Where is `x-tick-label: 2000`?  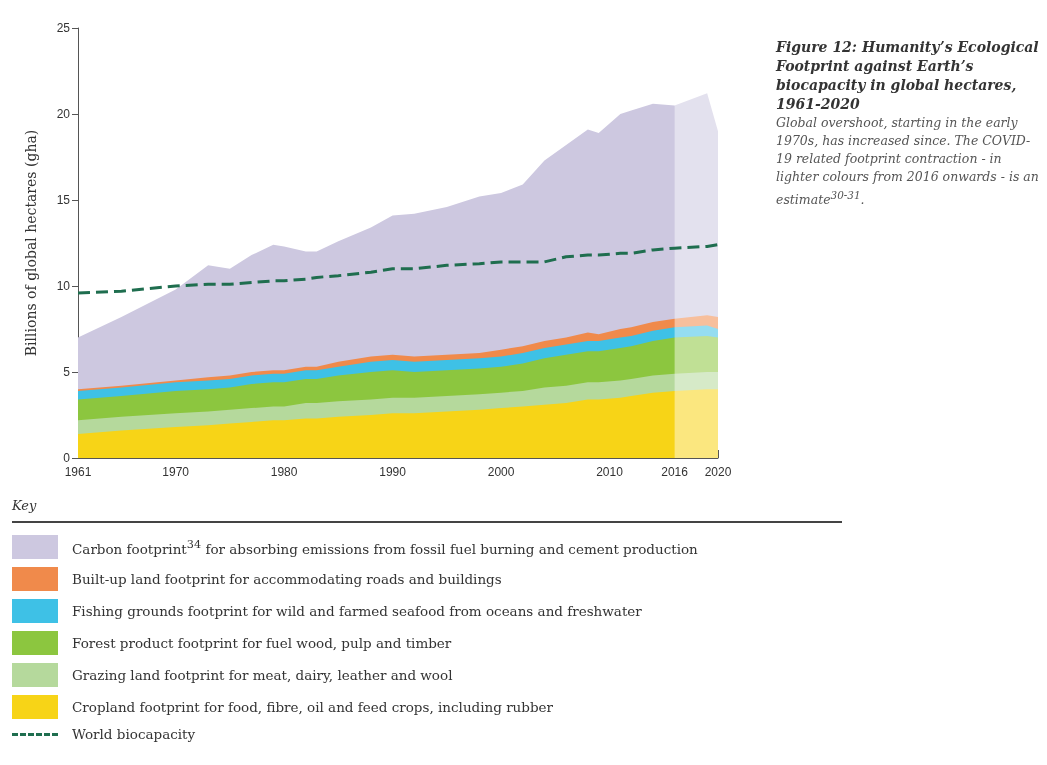
x-tick-label: 2000 is located at coordinates (501, 472).